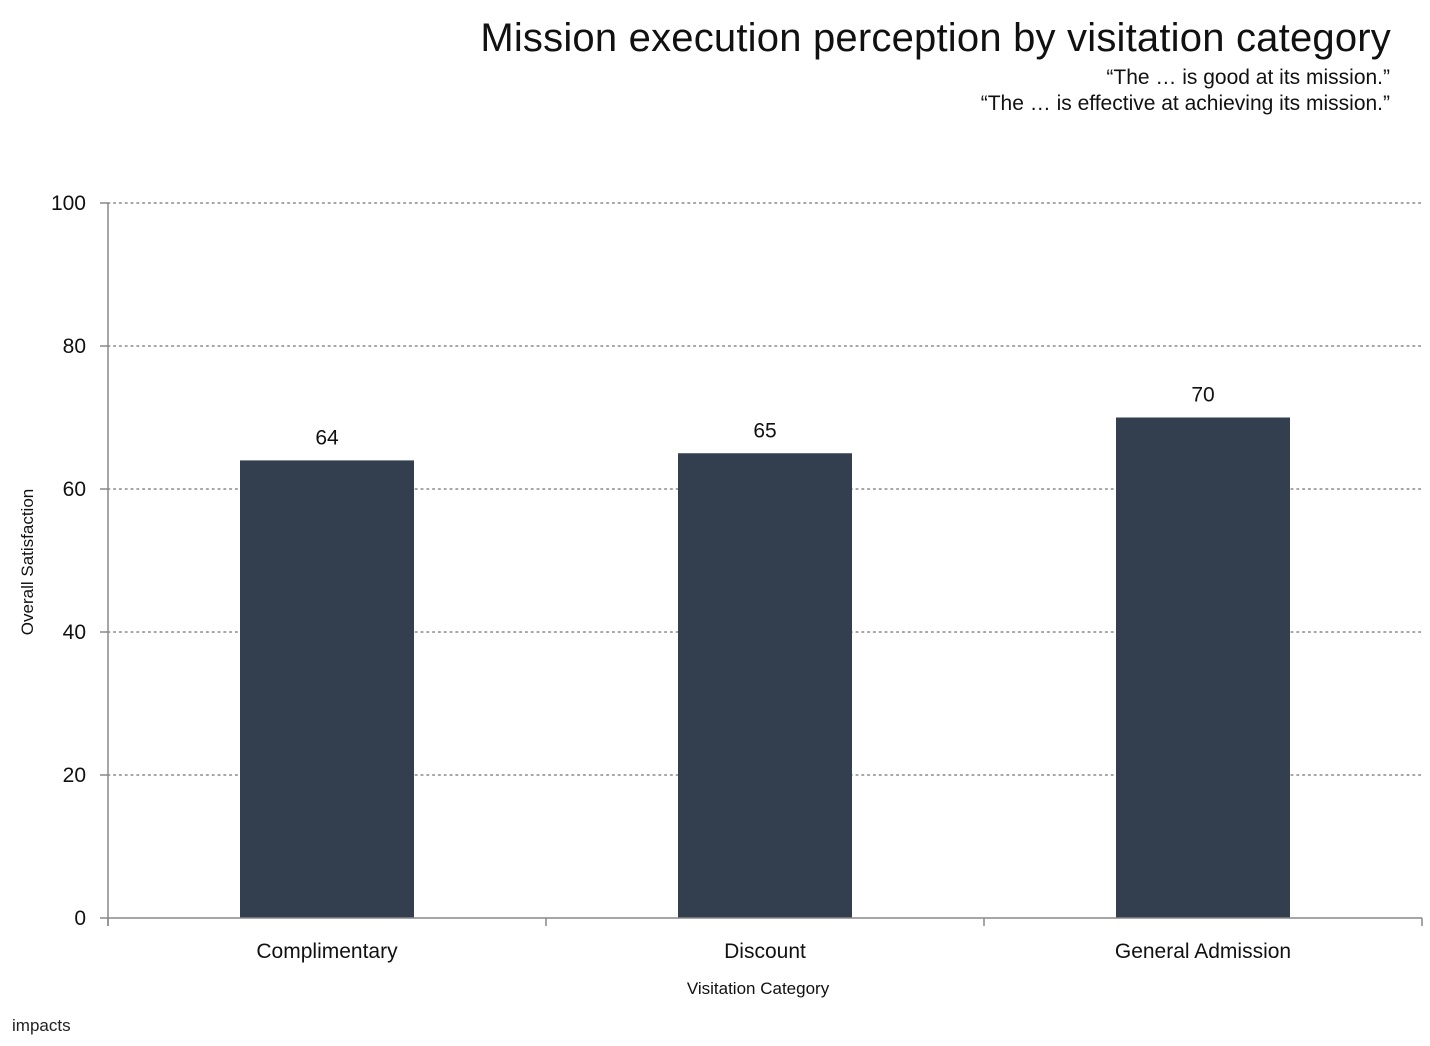 The image size is (1430, 1046). What do you see at coordinates (74, 632) in the screenshot?
I see `y-tick-label: 40` at bounding box center [74, 632].